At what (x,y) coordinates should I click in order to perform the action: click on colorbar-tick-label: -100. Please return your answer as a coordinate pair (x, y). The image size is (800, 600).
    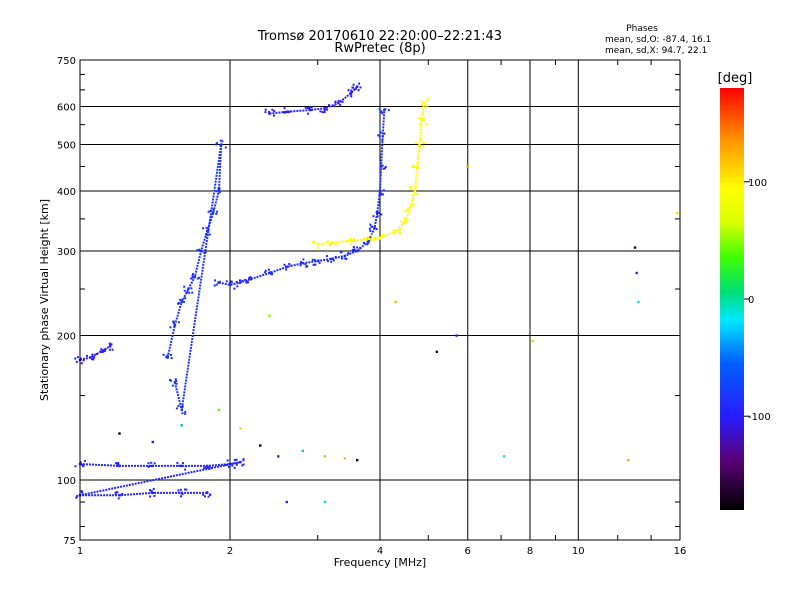
    Looking at the image, I should click on (759, 417).